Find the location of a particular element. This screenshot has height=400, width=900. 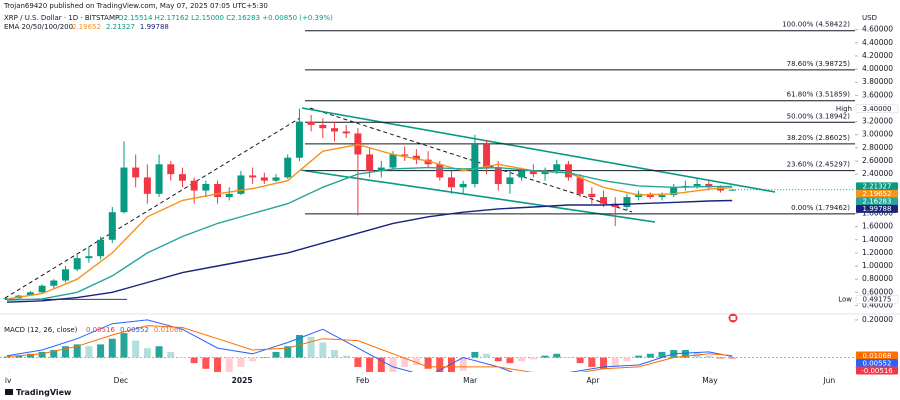

price-badge-label: 2.16283 is located at coordinates (877, 202).